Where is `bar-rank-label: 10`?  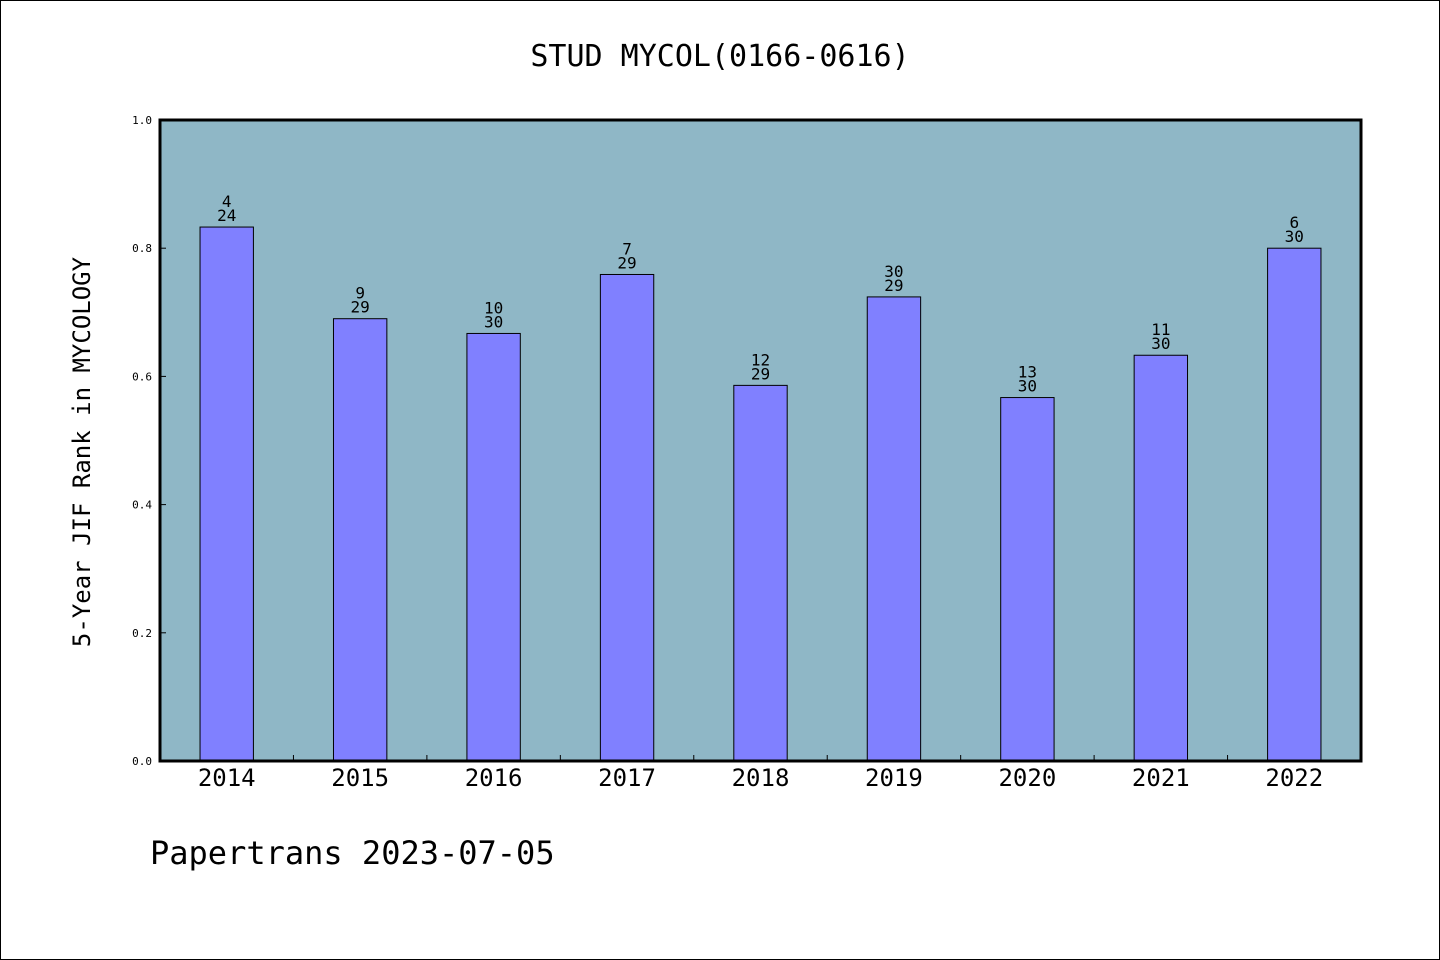
bar-rank-label: 10 is located at coordinates (493, 307).